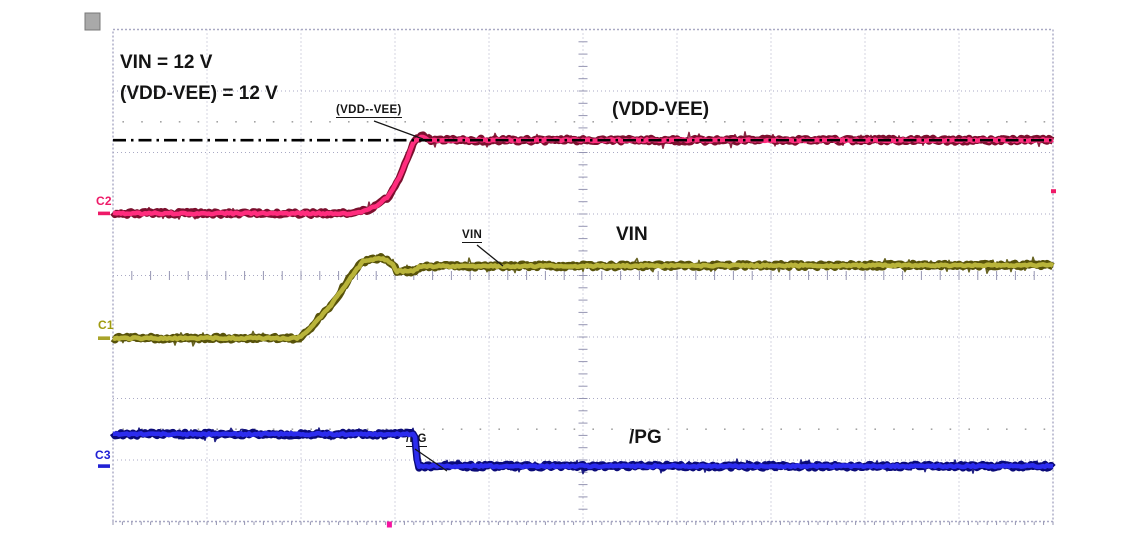 The height and width of the screenshot is (553, 1124). What do you see at coordinates (369, 111) in the screenshot?
I see `callout-vdd-vee: (VDD--VEE)` at bounding box center [369, 111].